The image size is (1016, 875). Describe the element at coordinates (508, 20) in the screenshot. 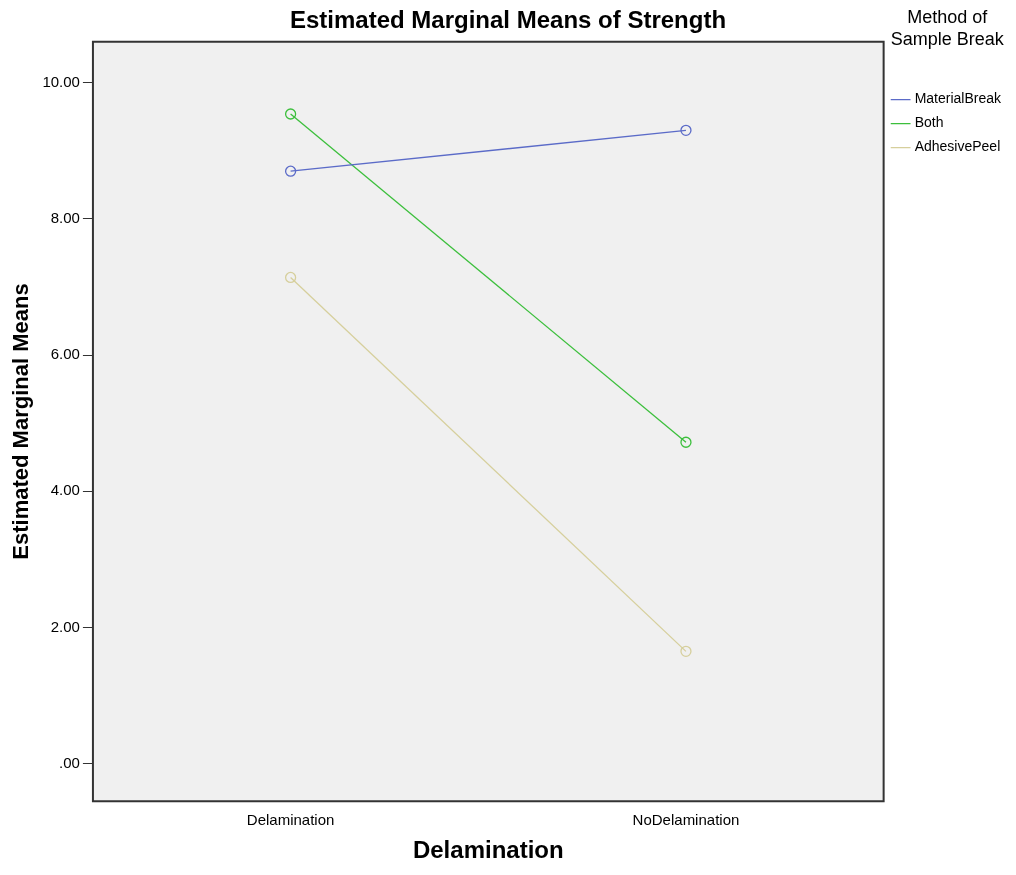

I see `chart-title: Estimated Marginal Means of Strength` at that location.